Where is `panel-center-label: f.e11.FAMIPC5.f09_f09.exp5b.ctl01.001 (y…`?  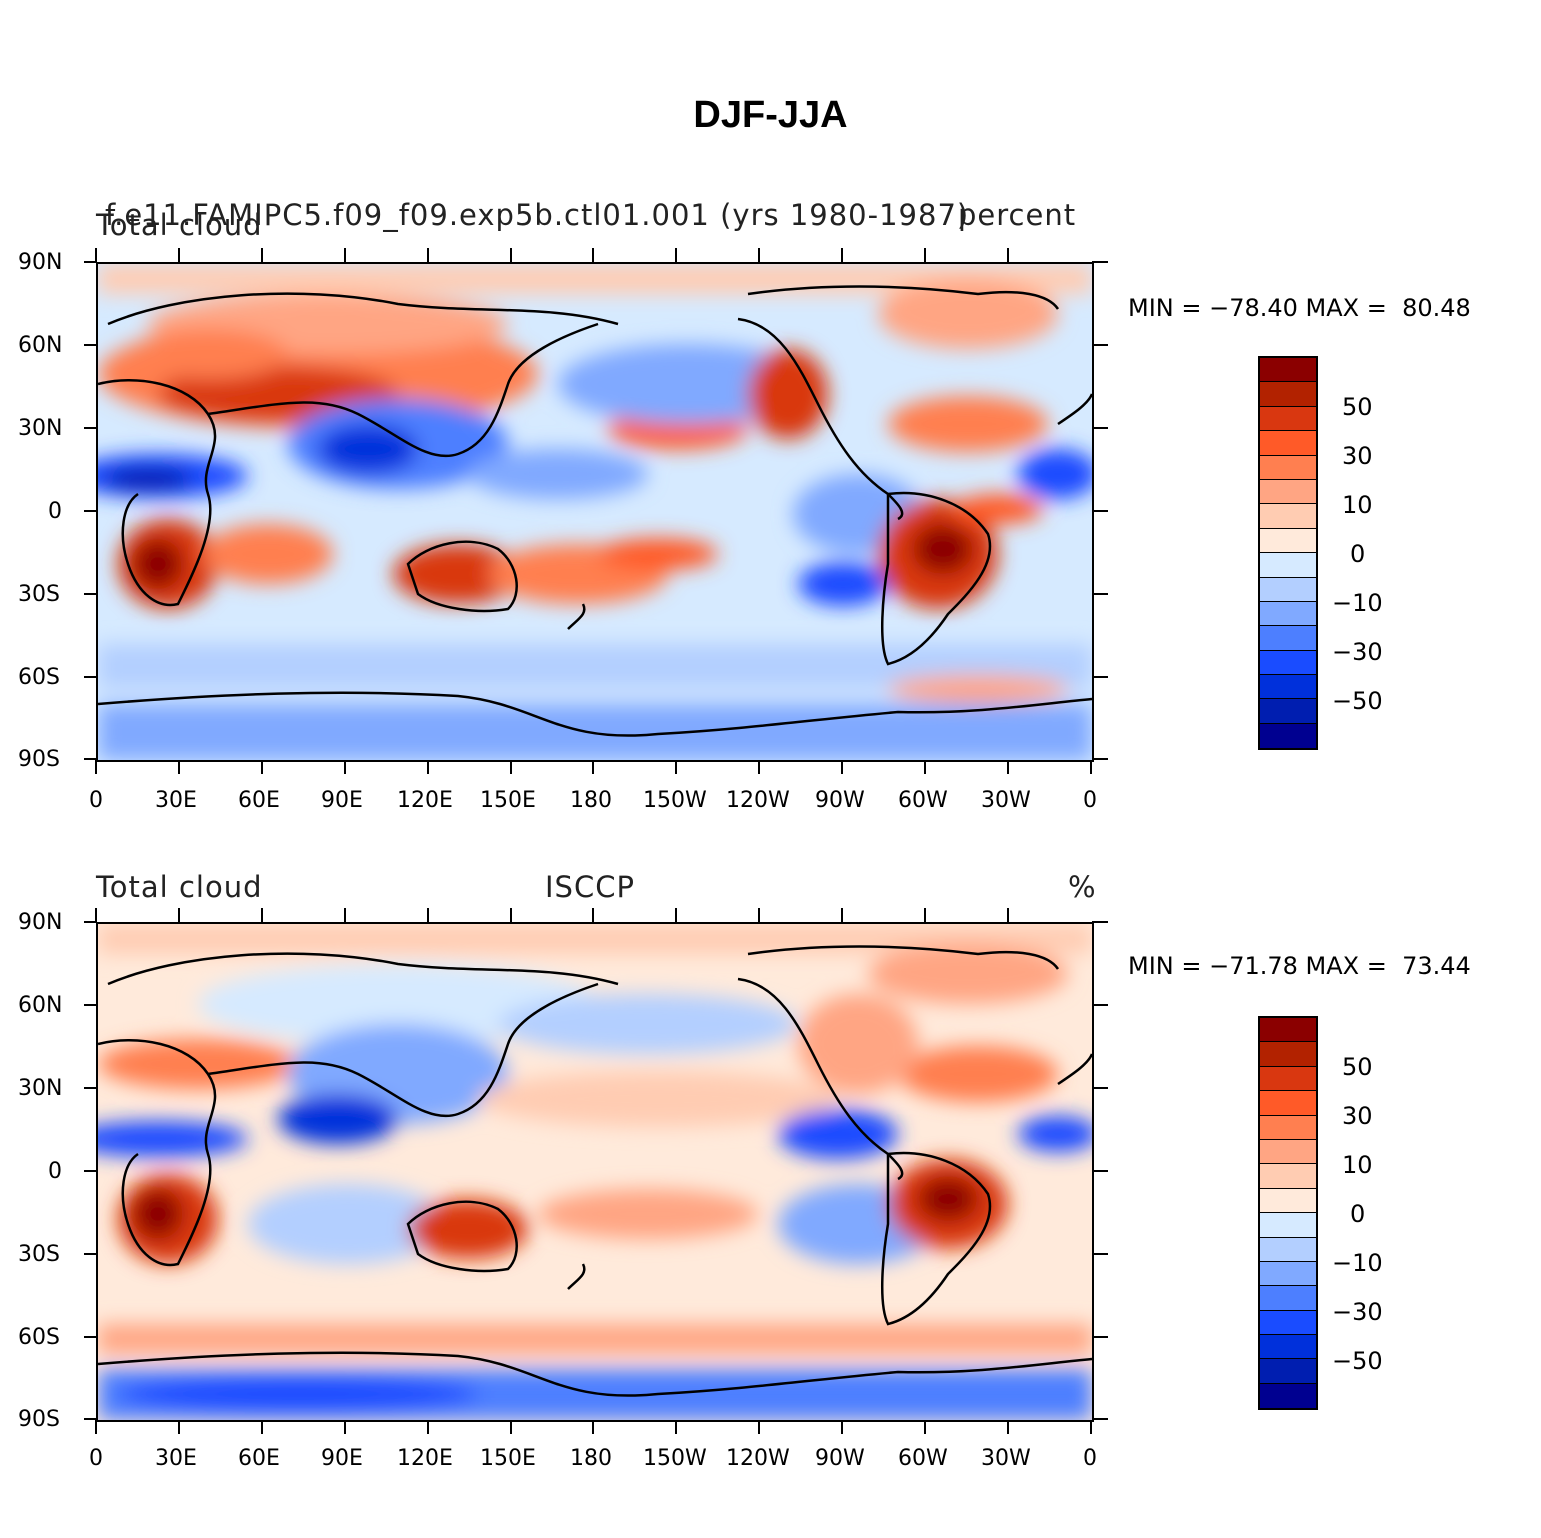
panel-center-label: f.e11.FAMIPC5.f09_f09.exp5b.ctl01.001 (y… is located at coordinates (537, 215).